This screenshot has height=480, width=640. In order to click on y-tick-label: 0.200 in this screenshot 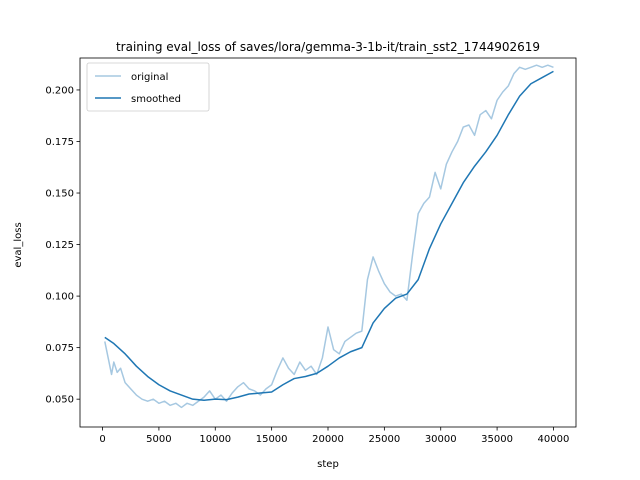, I will do `click(59, 90)`.